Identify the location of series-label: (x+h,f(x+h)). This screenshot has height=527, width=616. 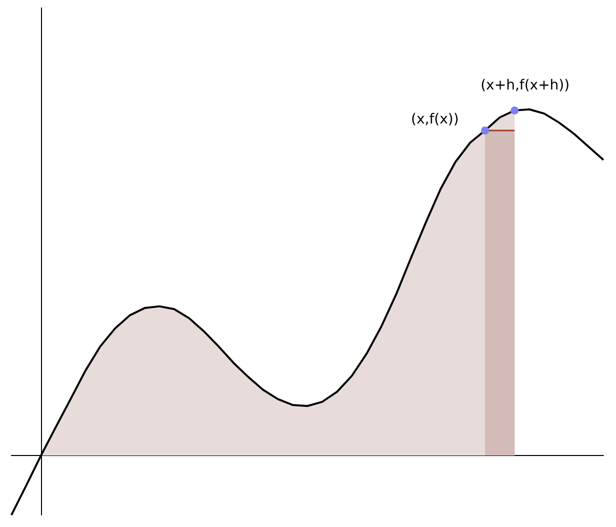
(525, 85).